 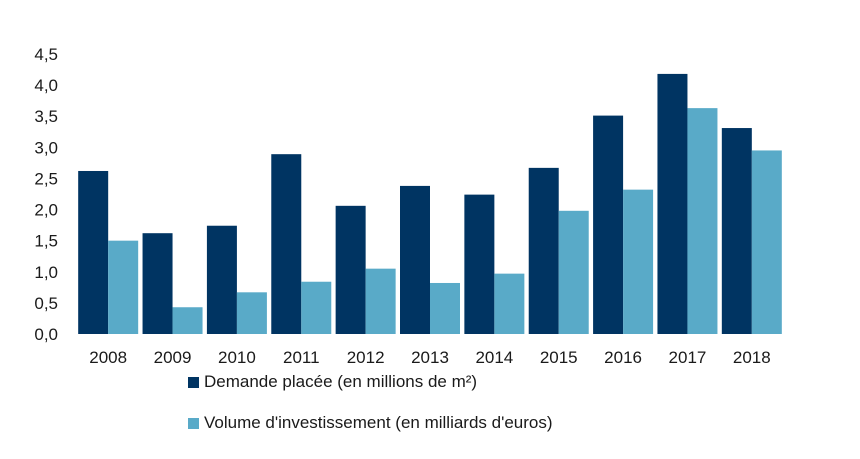 I want to click on bar-demande-2016, so click(x=608, y=224).